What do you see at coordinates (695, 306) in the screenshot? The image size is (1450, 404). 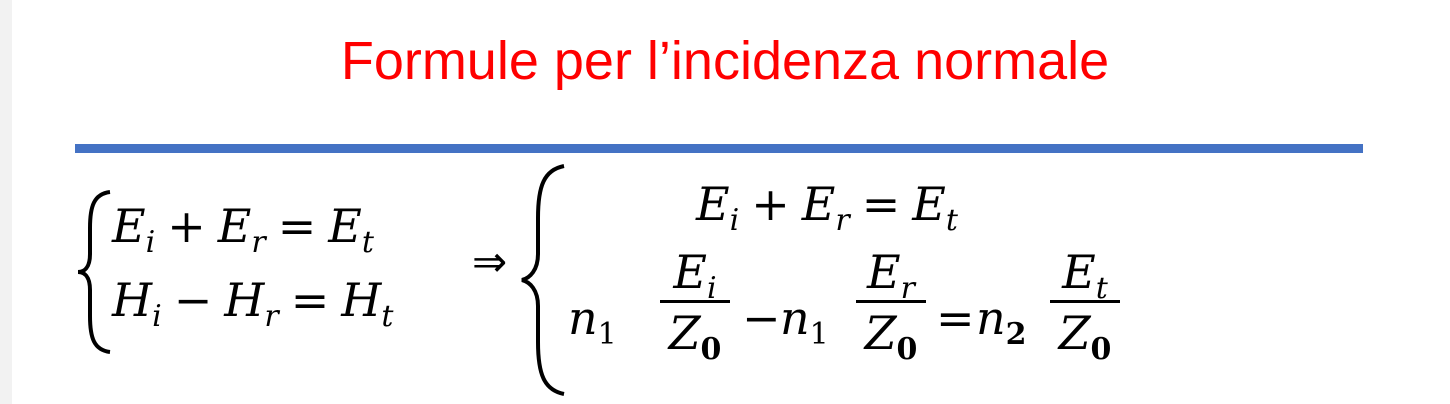 I see `fraction-Ei-over-Z0: Ei Z0` at bounding box center [695, 306].